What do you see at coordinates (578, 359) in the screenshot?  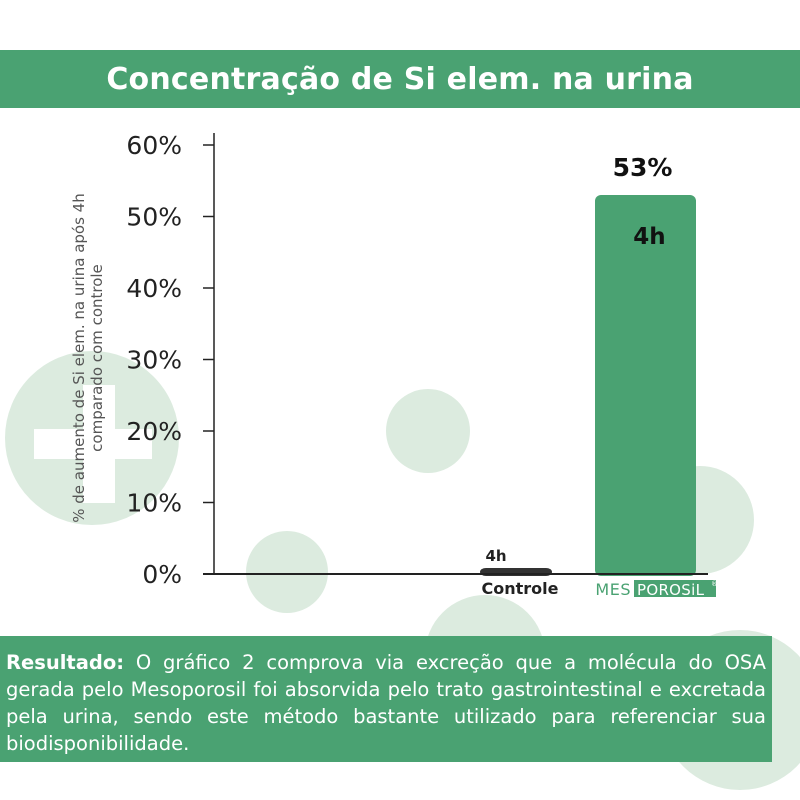 I see `bar-labels: 4h 4h 53%` at bounding box center [578, 359].